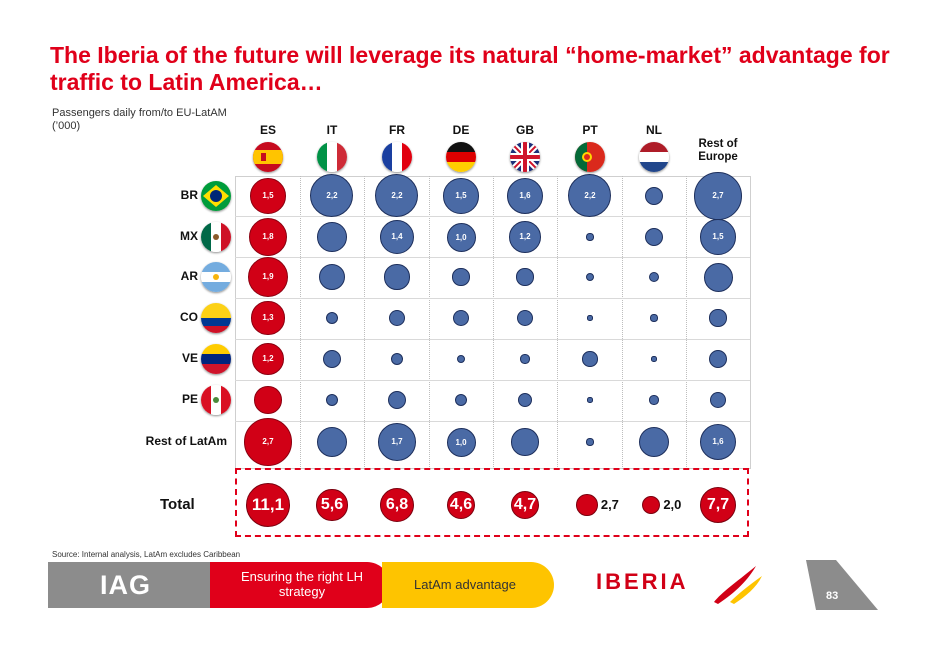 This screenshot has height=655, width=928. I want to click on bubble-mx-nl, so click(654, 237).